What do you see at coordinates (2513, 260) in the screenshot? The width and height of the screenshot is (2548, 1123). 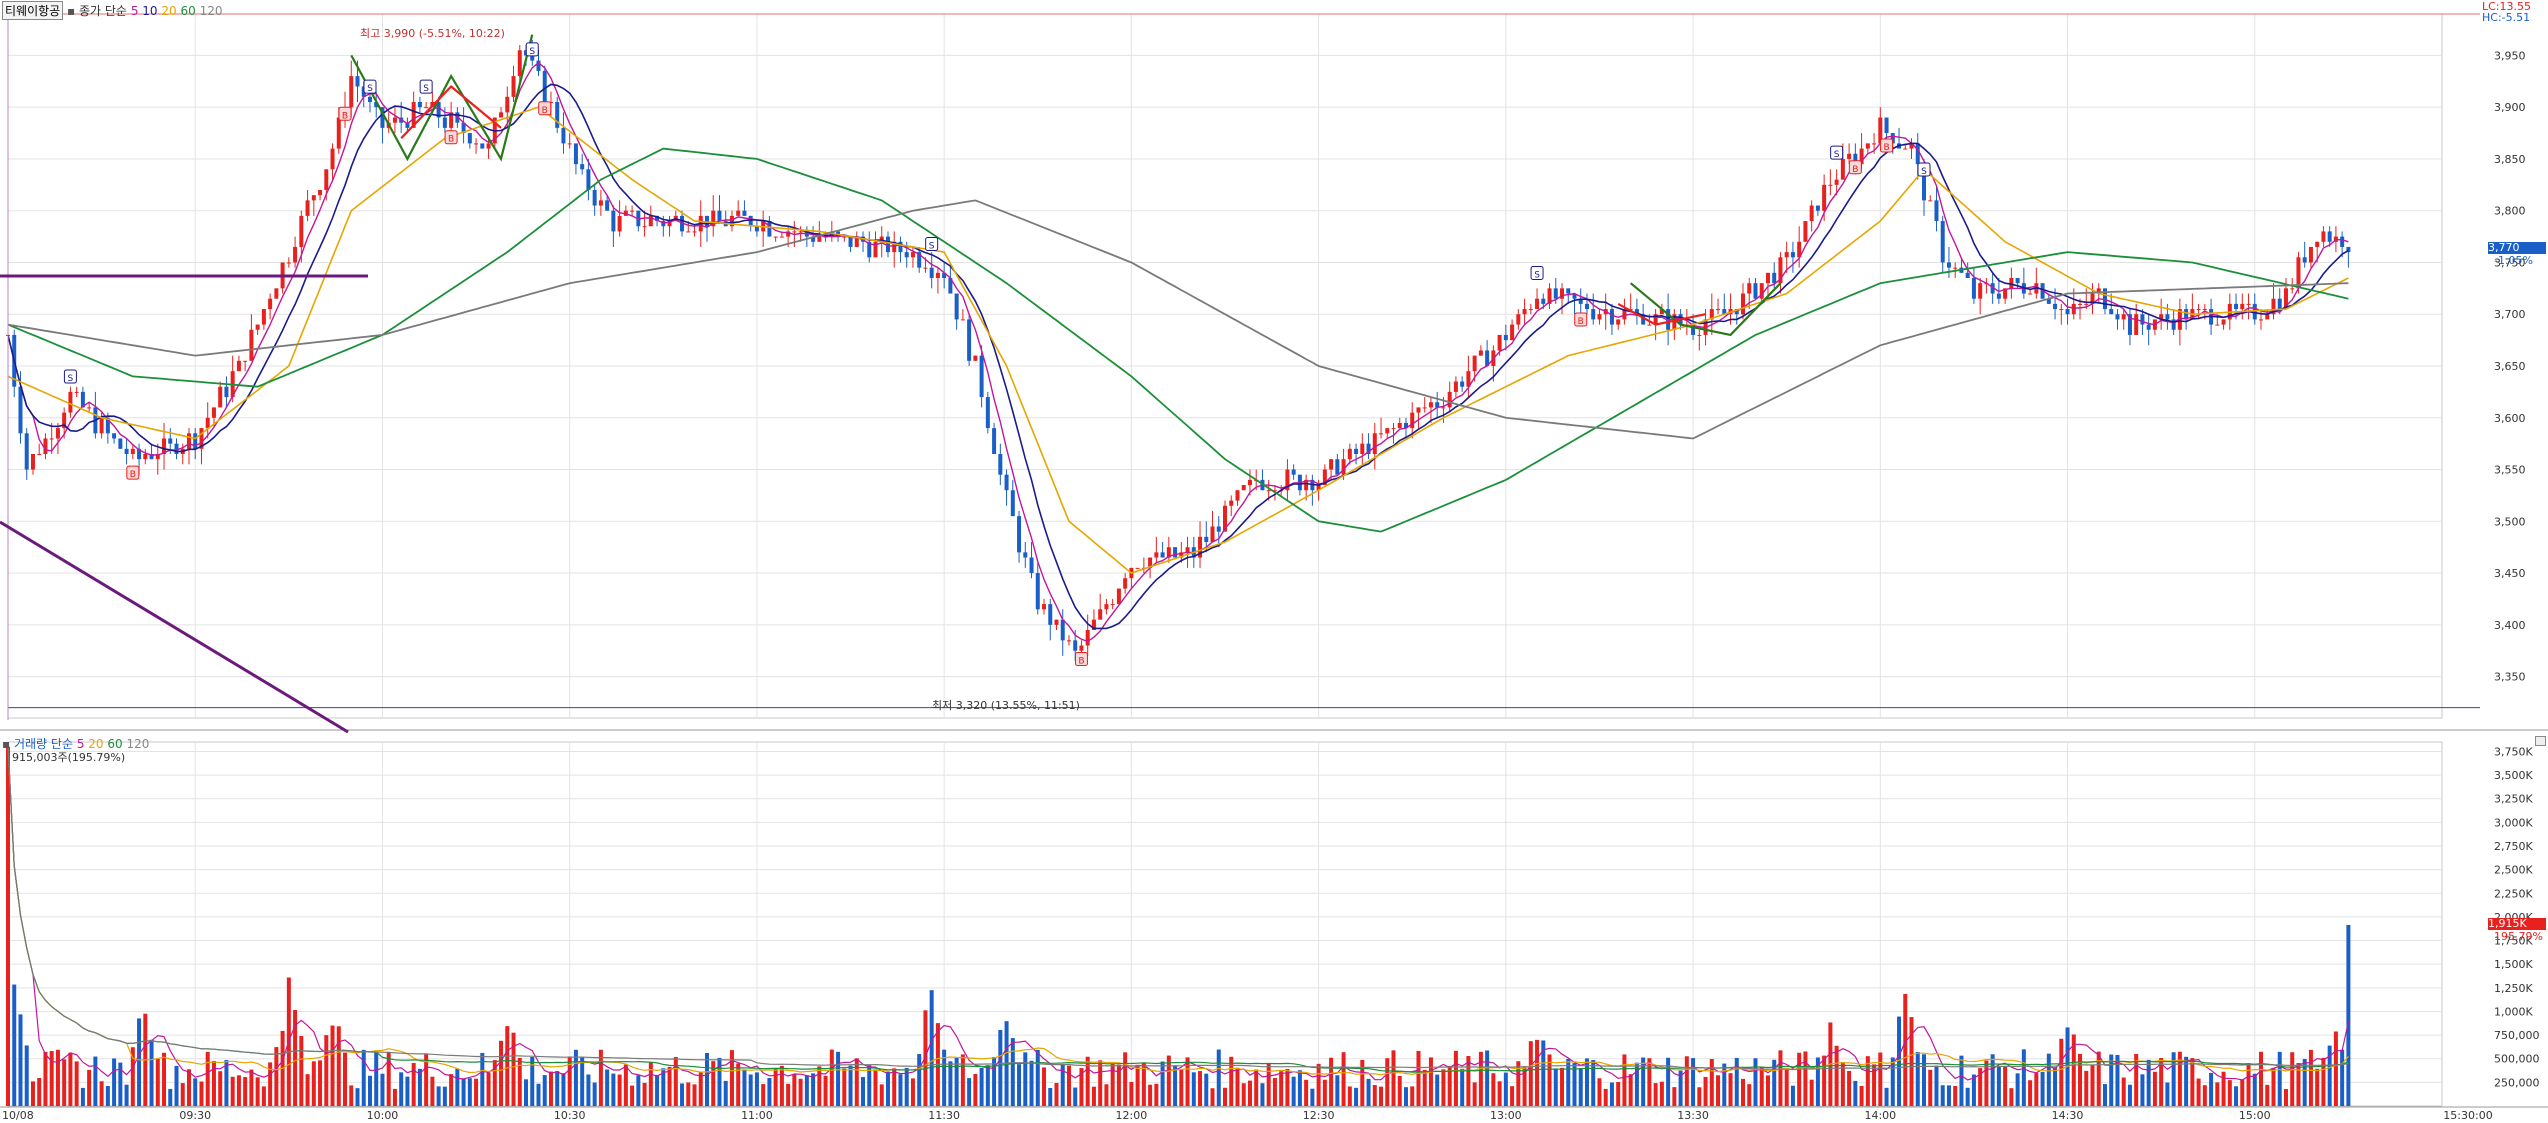 I see `current-change: -1.05%` at bounding box center [2513, 260].